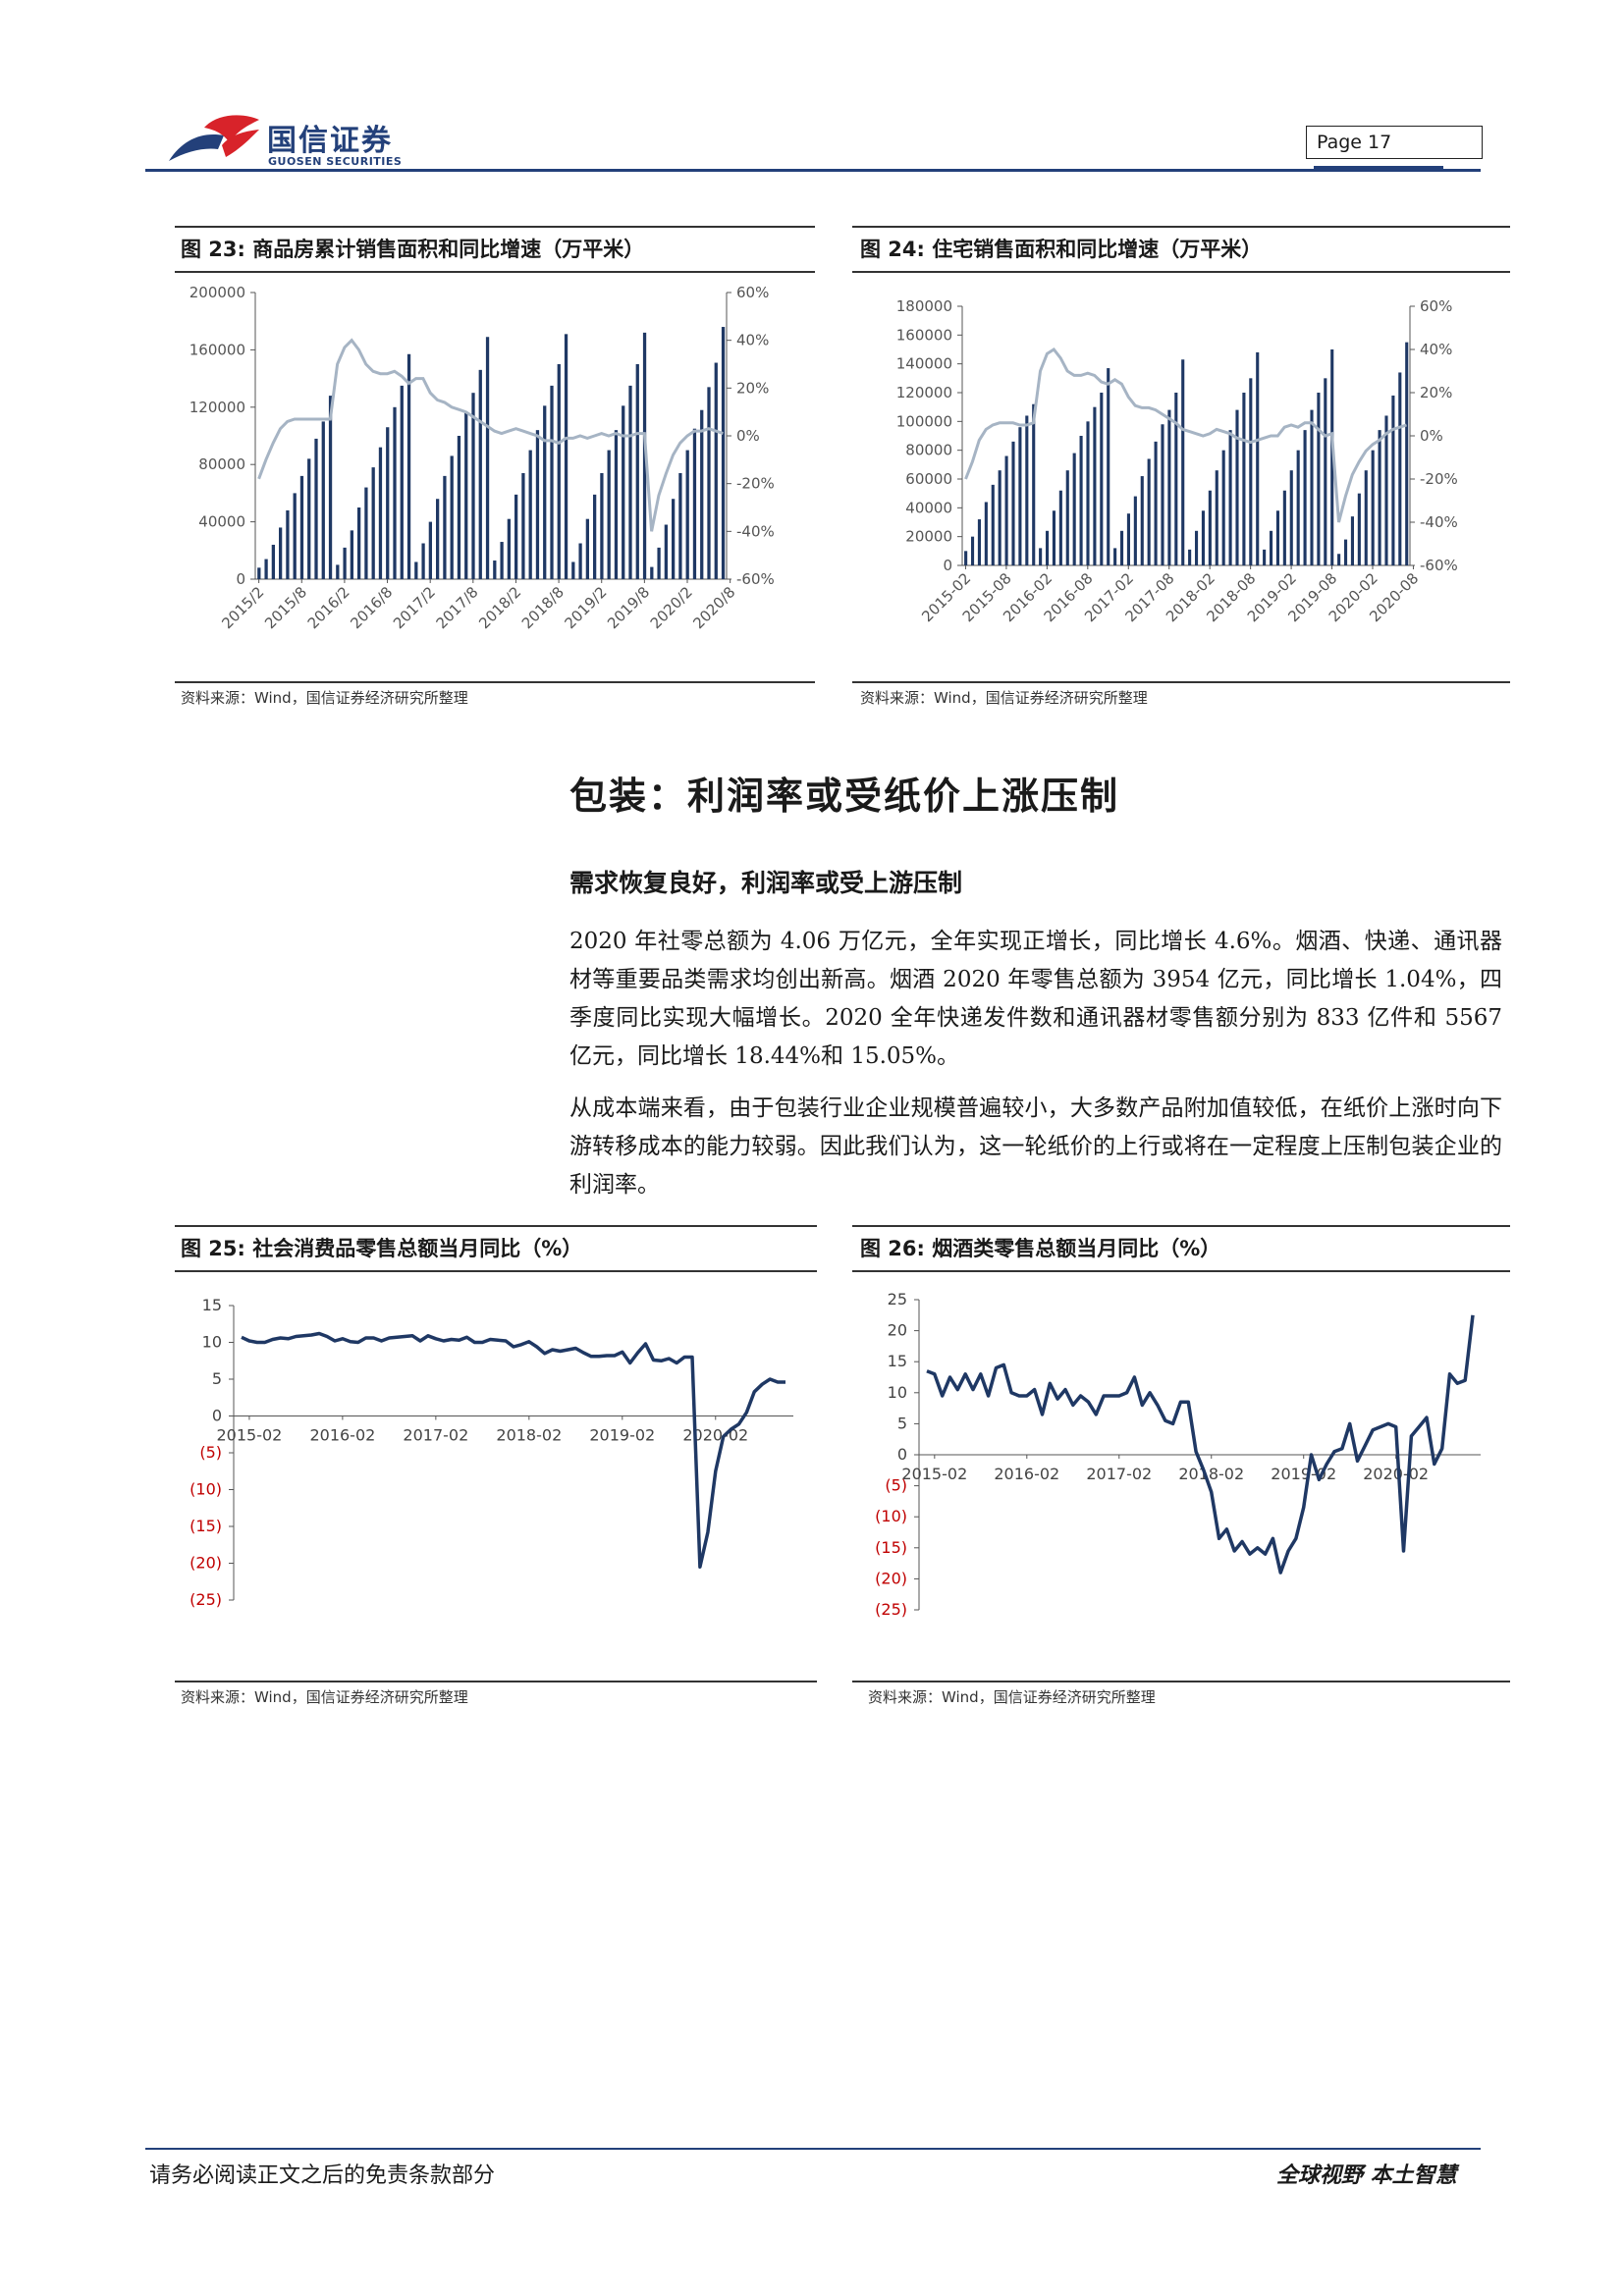 Image resolution: width=1624 pixels, height=2296 pixels. What do you see at coordinates (1012, 1697) in the screenshot?
I see `figure-26-source: 资料来源：Wind，国信证券经济研究所整理` at bounding box center [1012, 1697].